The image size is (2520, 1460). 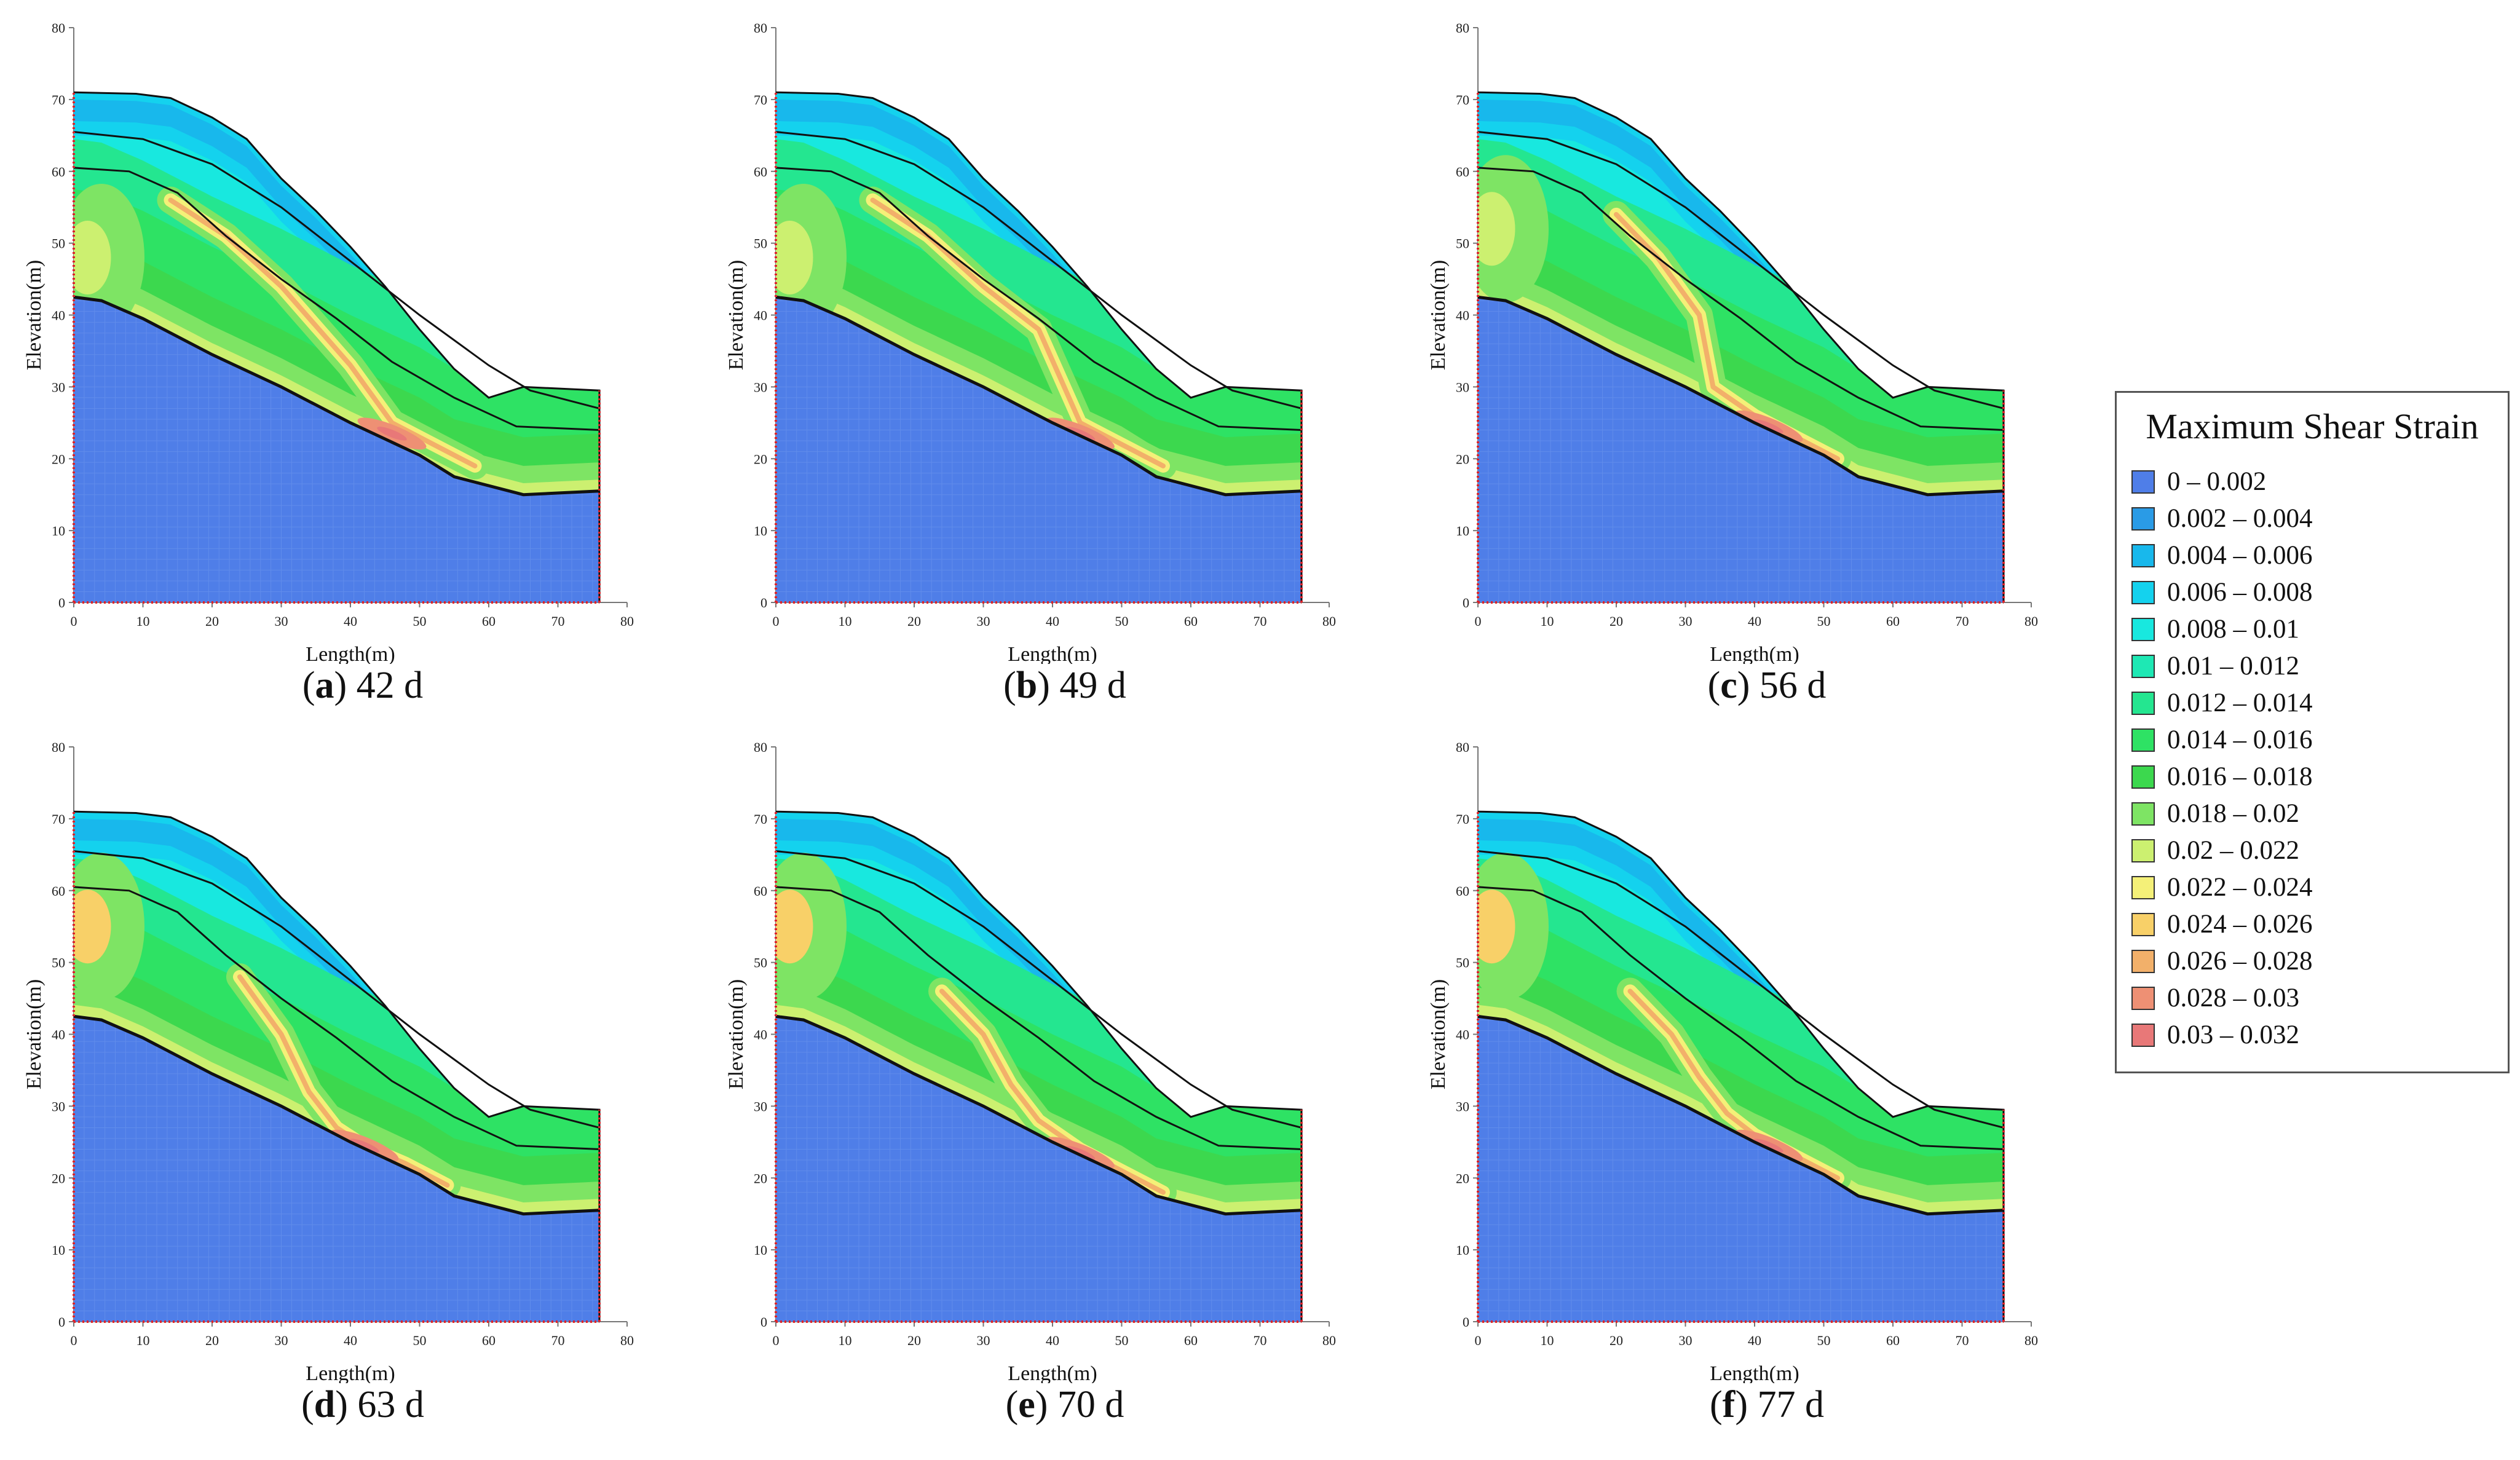 What do you see at coordinates (385, 685) in the screenshot?
I see `panel-label-a: 42 d` at bounding box center [385, 685].